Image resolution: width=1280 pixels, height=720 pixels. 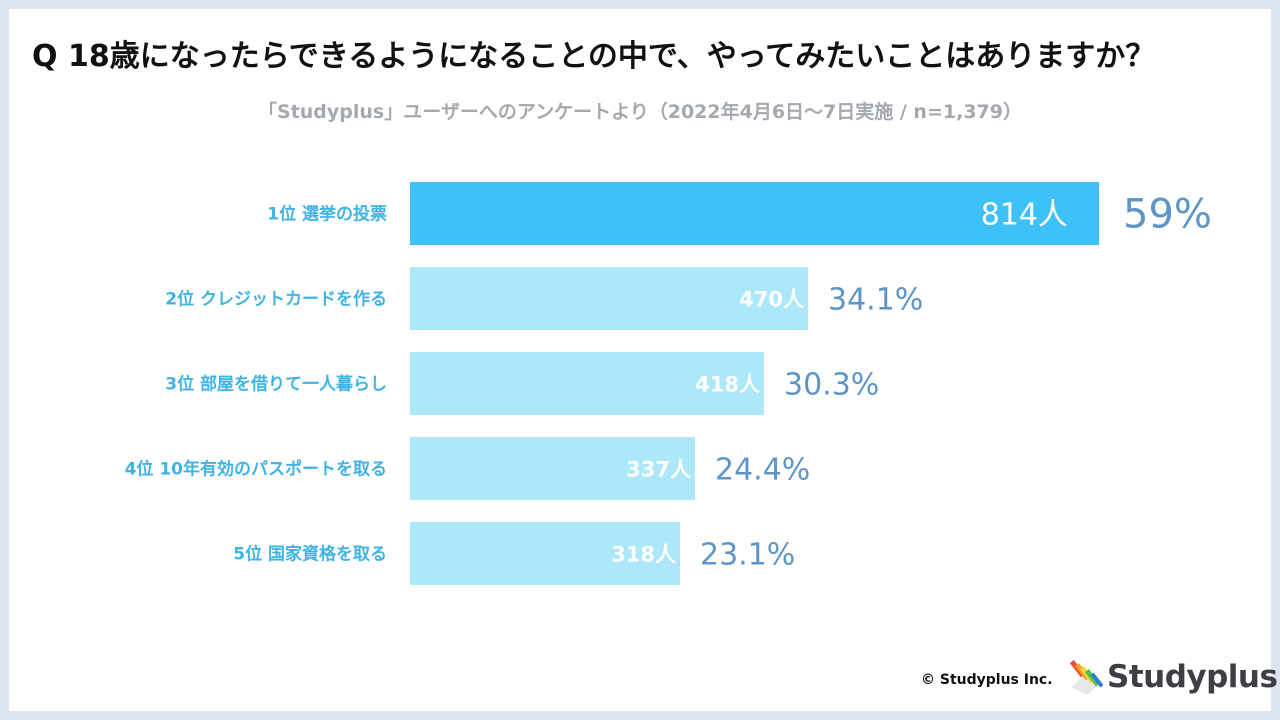 What do you see at coordinates (831, 385) in the screenshot?
I see `percent-label: 30.3%` at bounding box center [831, 385].